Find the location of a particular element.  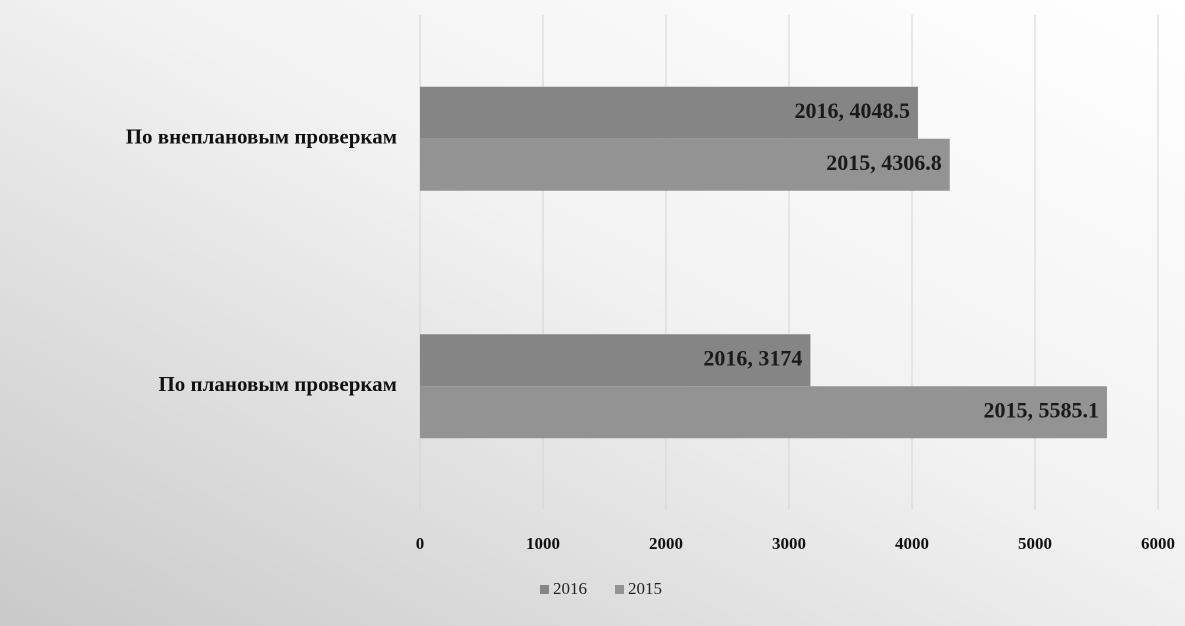

category-label: По внеплановым проверкам is located at coordinates (261, 137).